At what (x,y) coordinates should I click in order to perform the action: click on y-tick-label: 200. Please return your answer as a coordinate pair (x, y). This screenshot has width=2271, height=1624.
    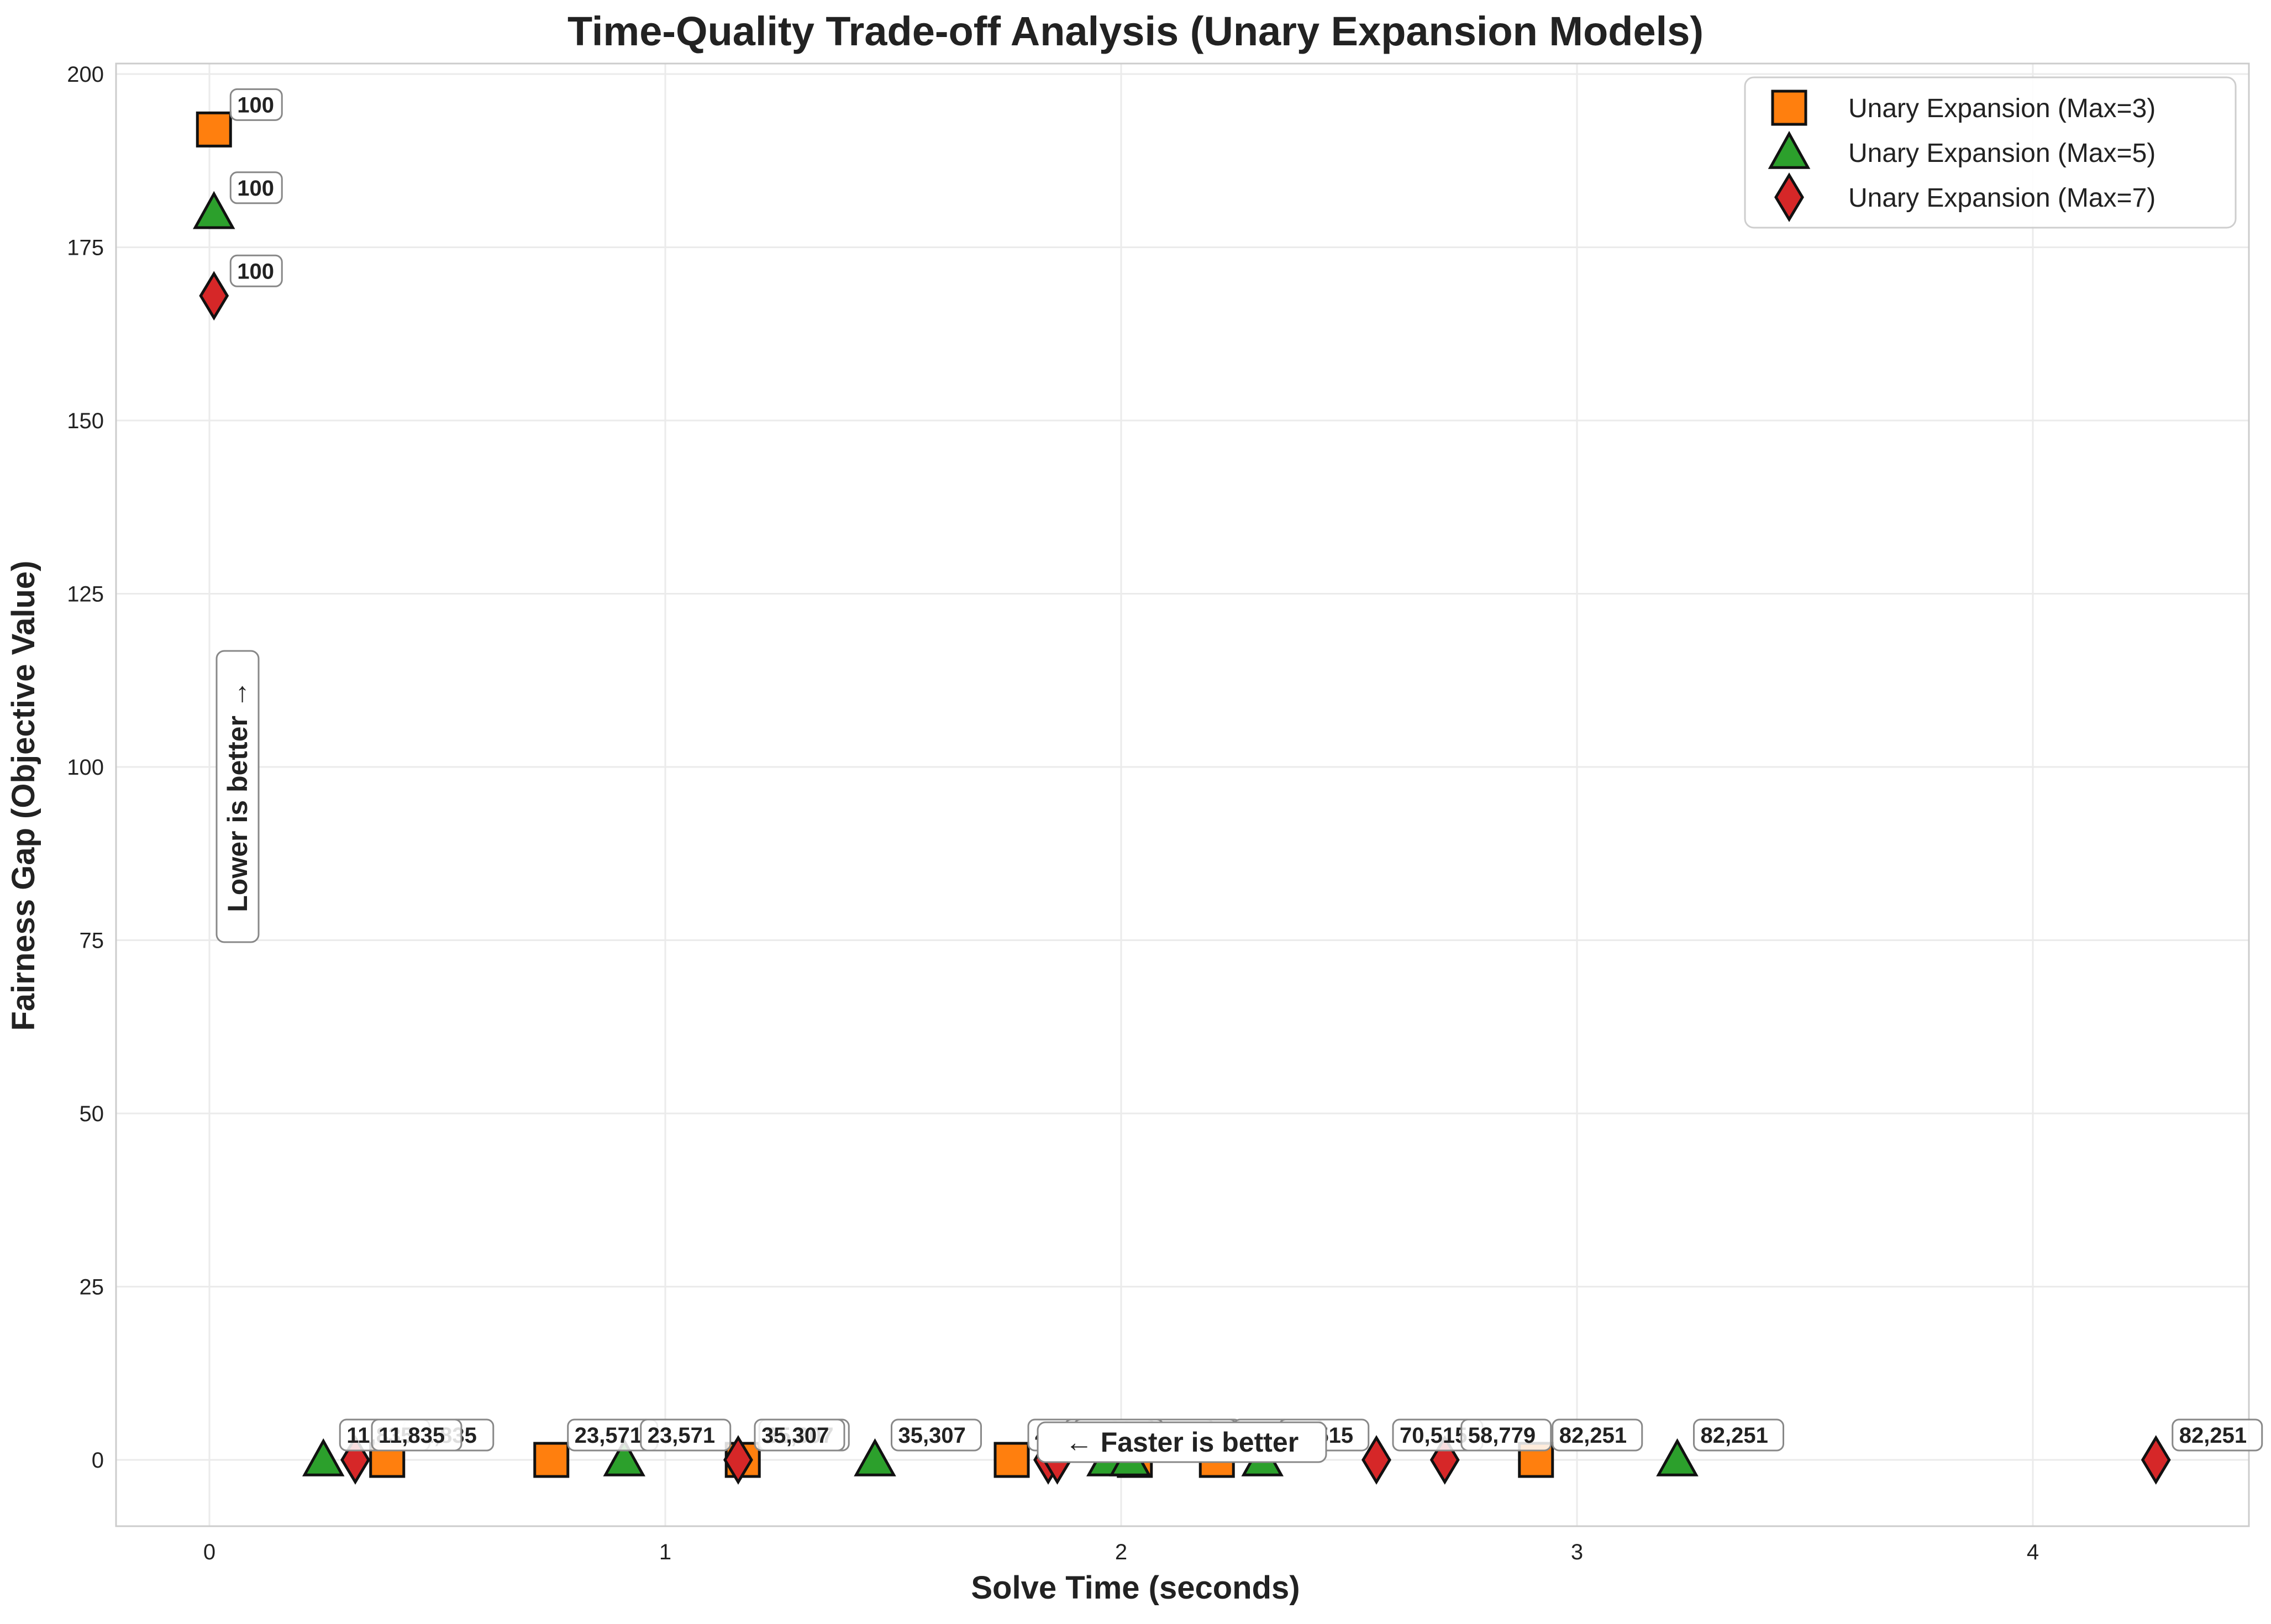
    Looking at the image, I should click on (85, 74).